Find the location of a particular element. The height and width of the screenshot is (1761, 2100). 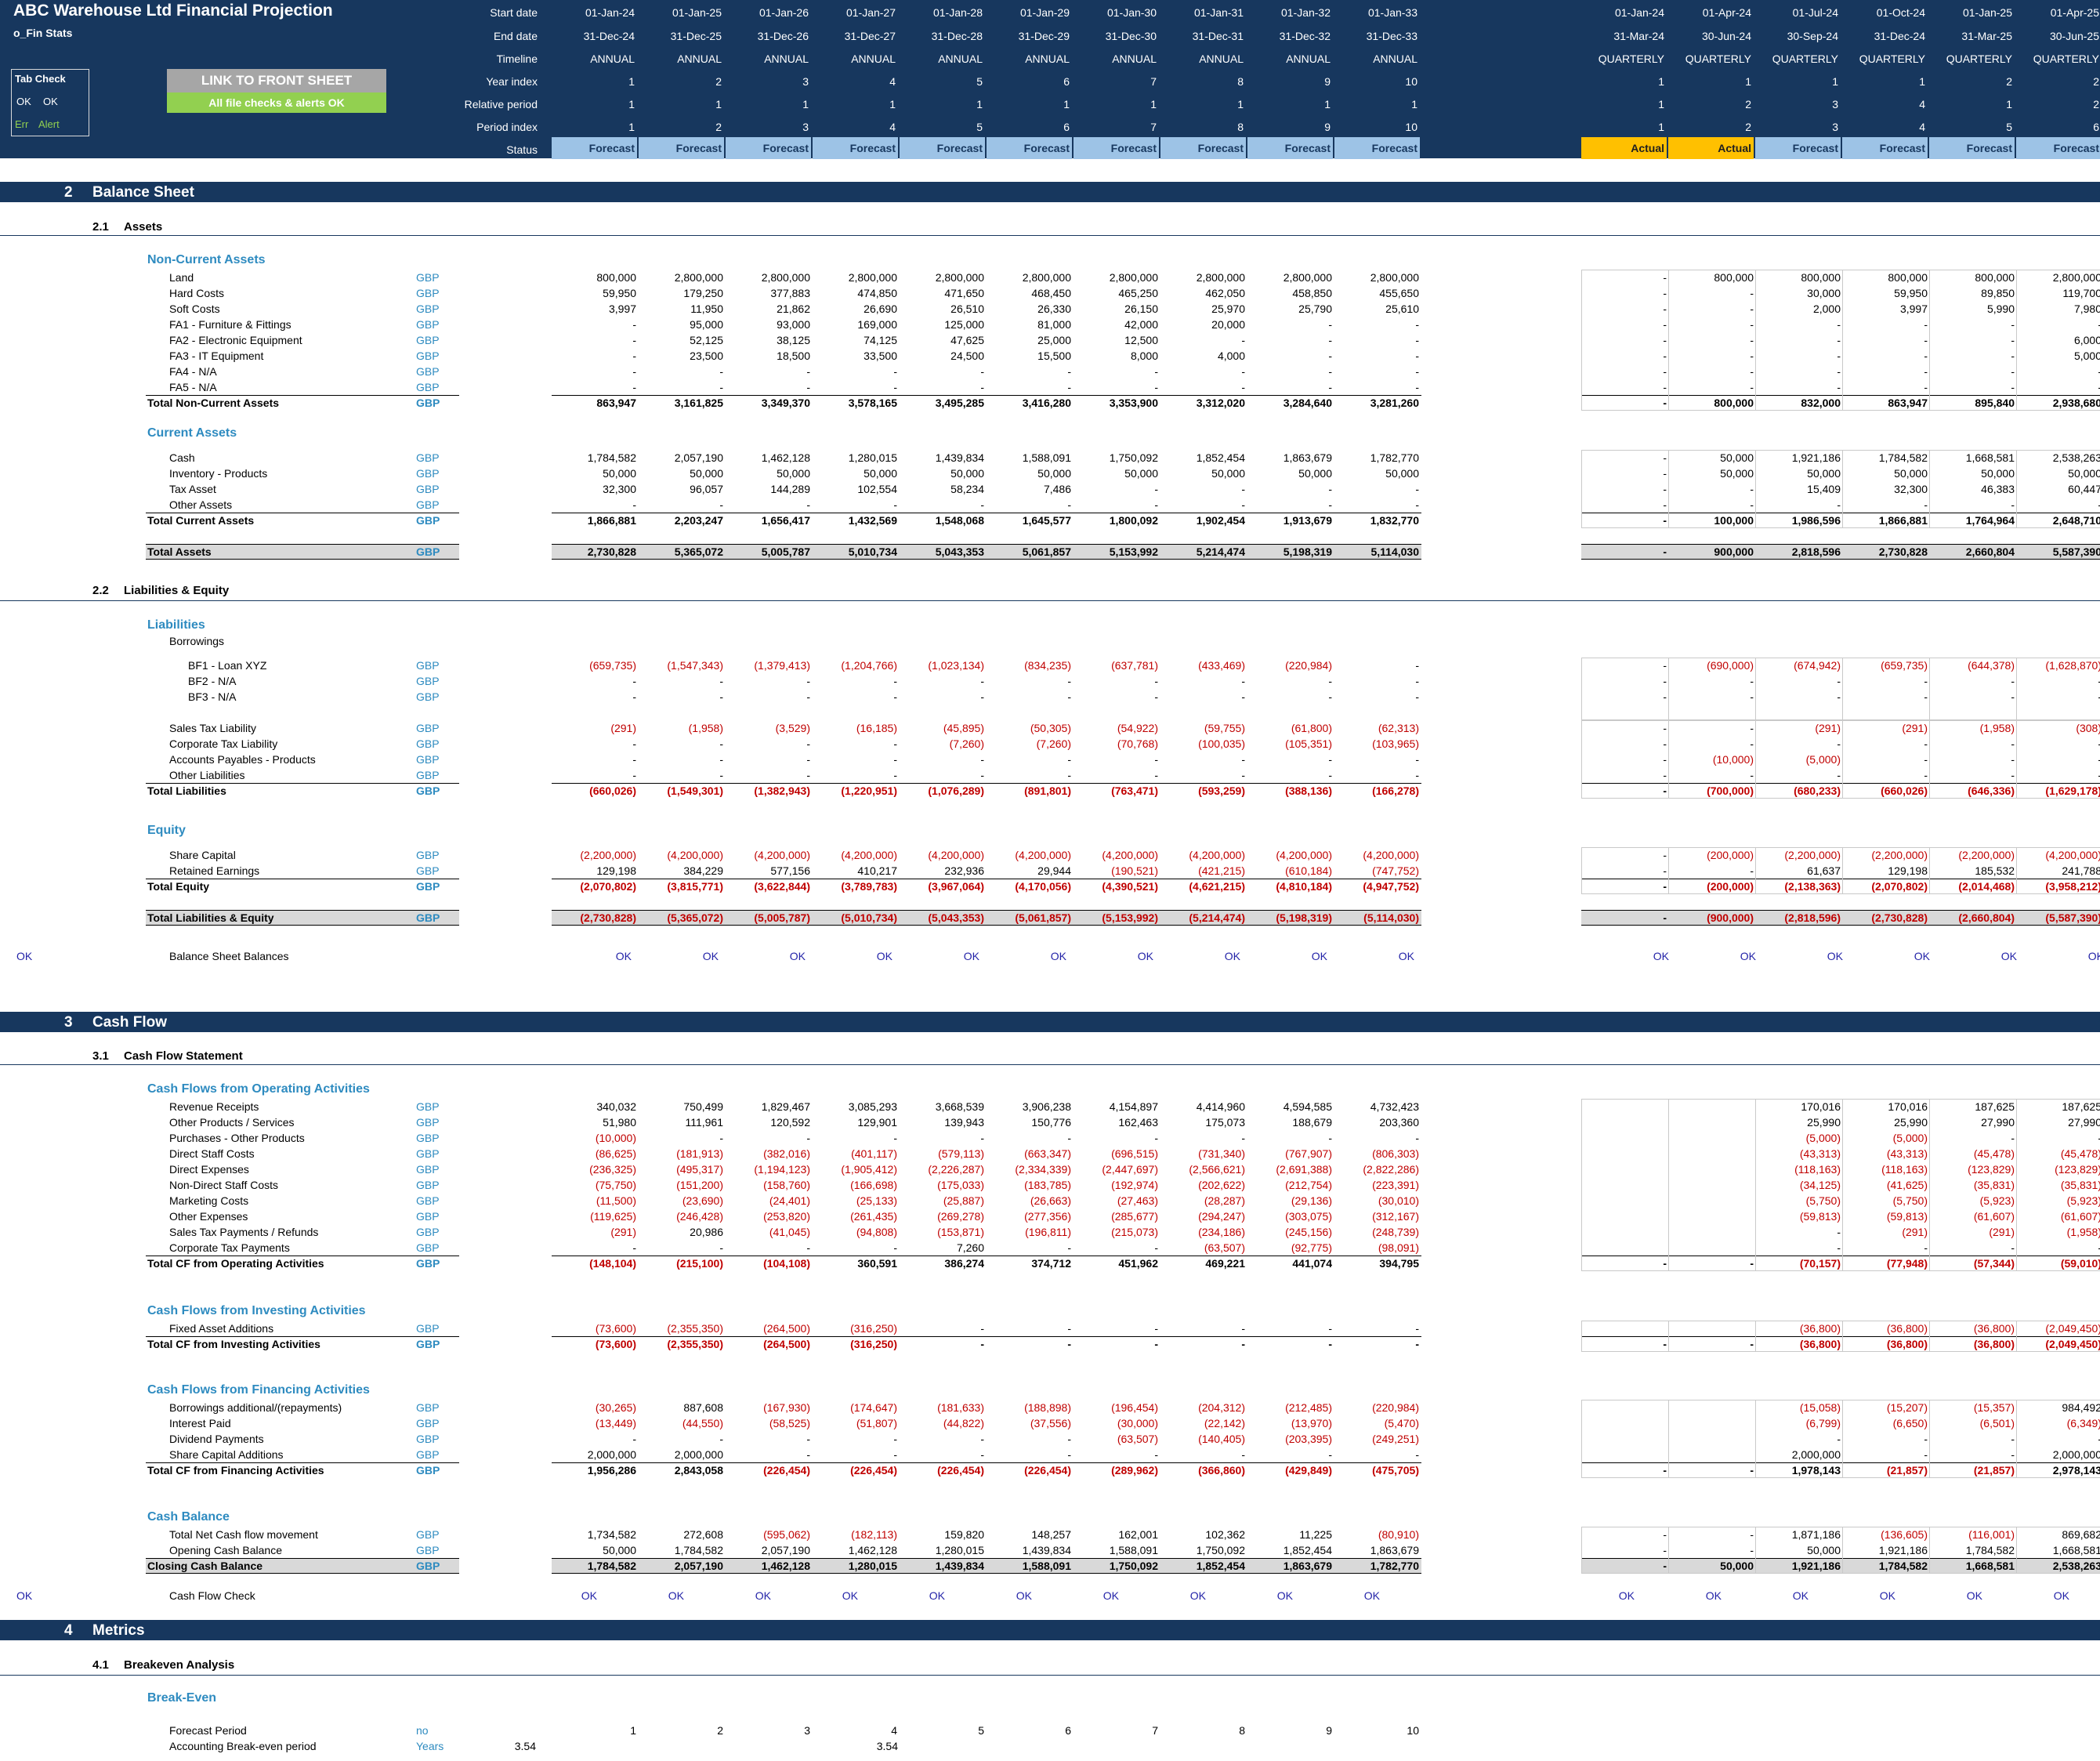

annual-value: (245,156) is located at coordinates (1308, 1232).